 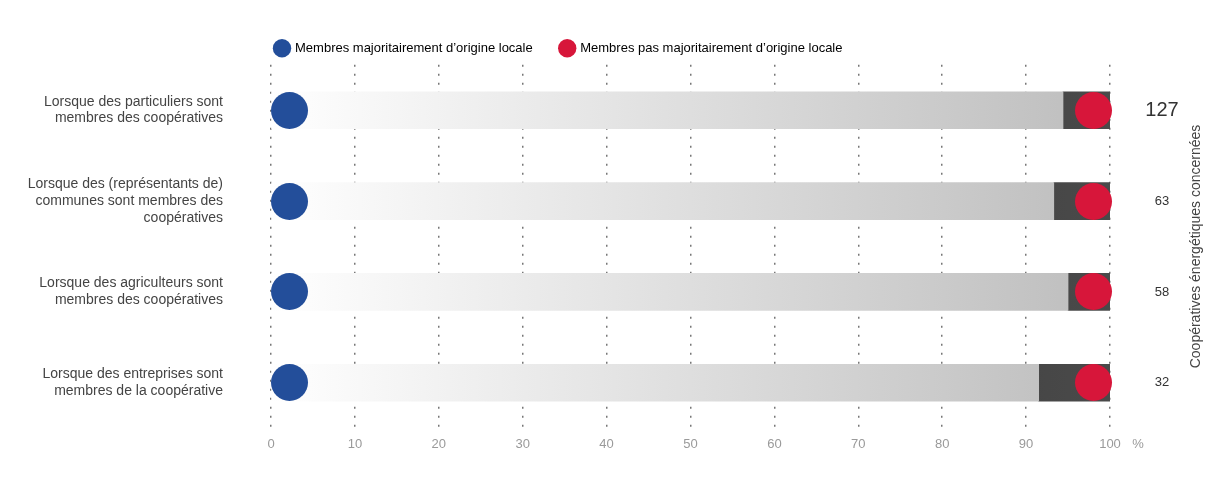 What do you see at coordinates (355, 443) in the screenshot?
I see `x-tick-label: 10` at bounding box center [355, 443].